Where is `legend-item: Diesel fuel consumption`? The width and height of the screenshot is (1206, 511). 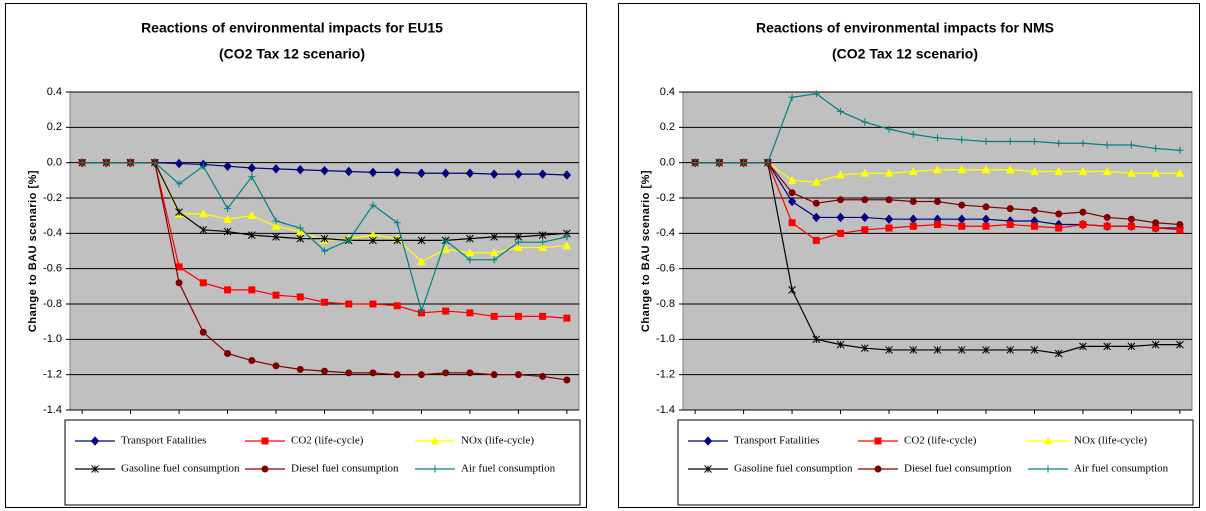
legend-item: Diesel fuel consumption is located at coordinates (322, 469).